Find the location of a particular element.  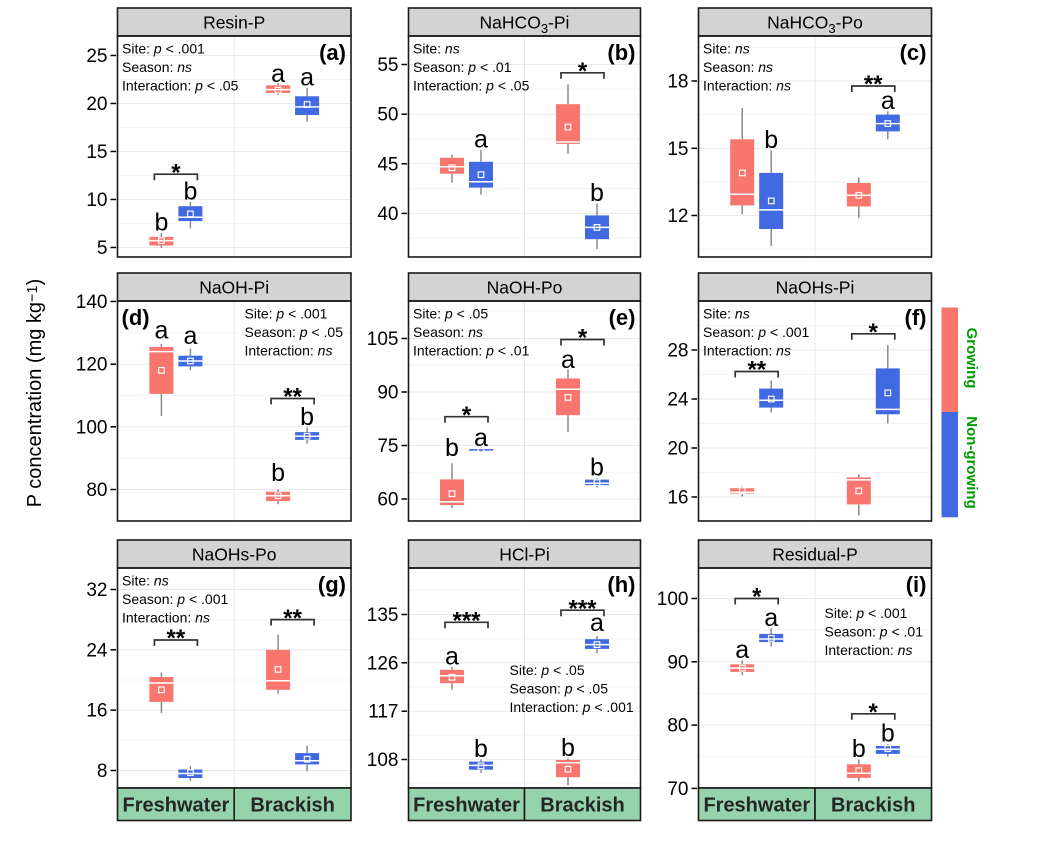

svg-text: 70 is located at coordinates (677, 789).